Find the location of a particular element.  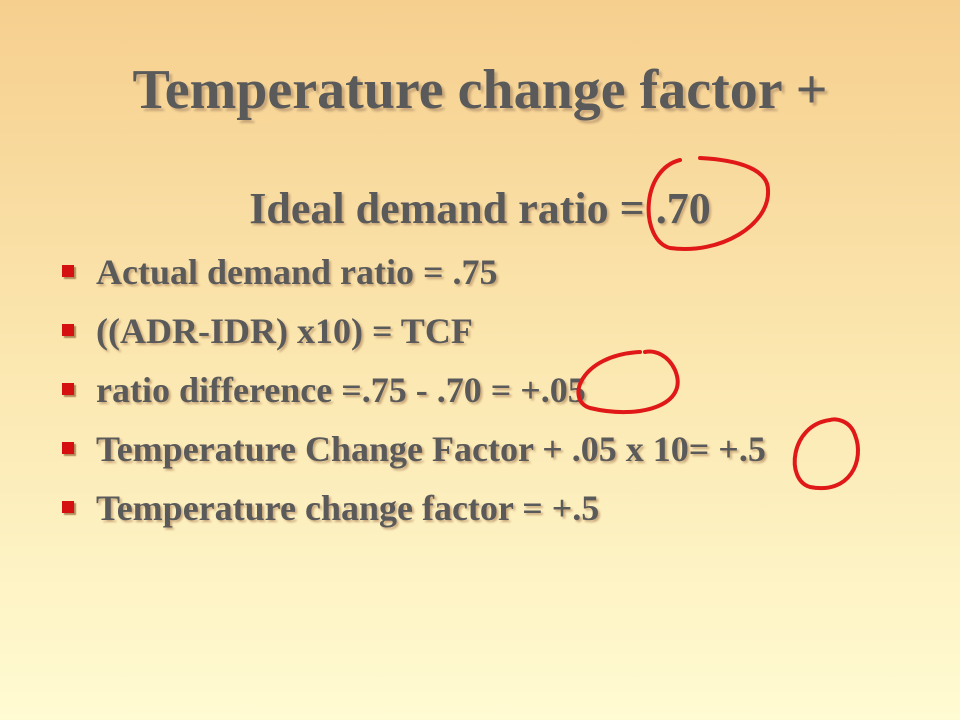

bullet-text: ((ADR-IDR) x10) = TCF is located at coordinates (284, 331).